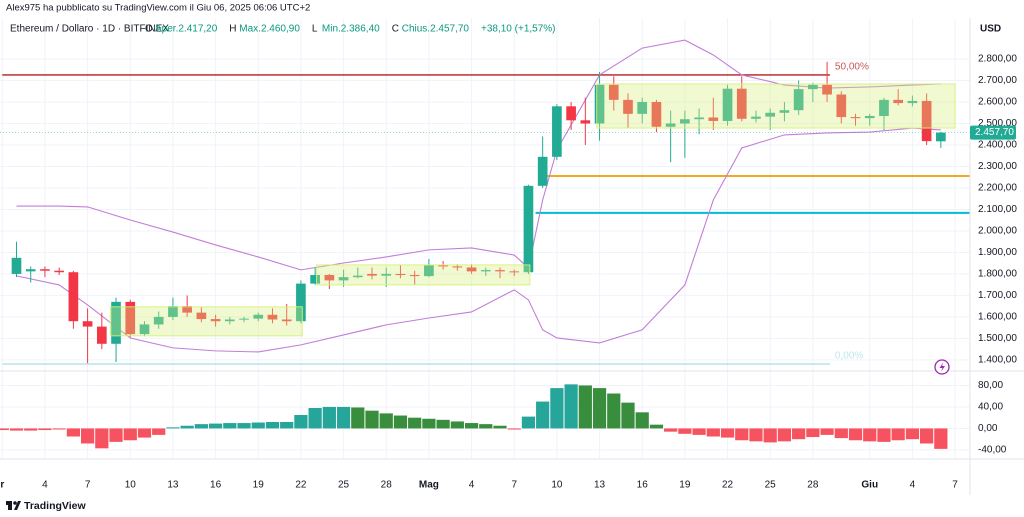  Describe the element at coordinates (518, 29) in the screenshot. I see `legend-change: +38,10 (+1,57%)` at that location.